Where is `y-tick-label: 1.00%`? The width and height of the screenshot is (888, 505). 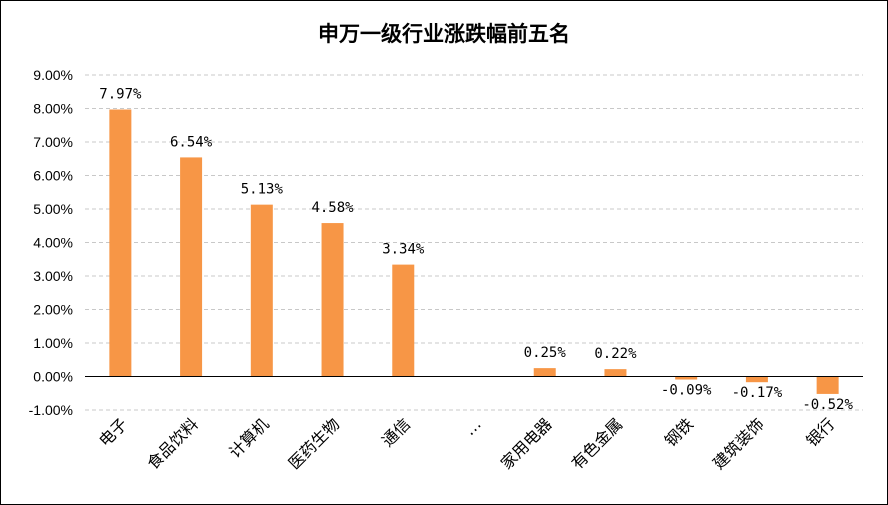
y-tick-label: 1.00% is located at coordinates (53, 343).